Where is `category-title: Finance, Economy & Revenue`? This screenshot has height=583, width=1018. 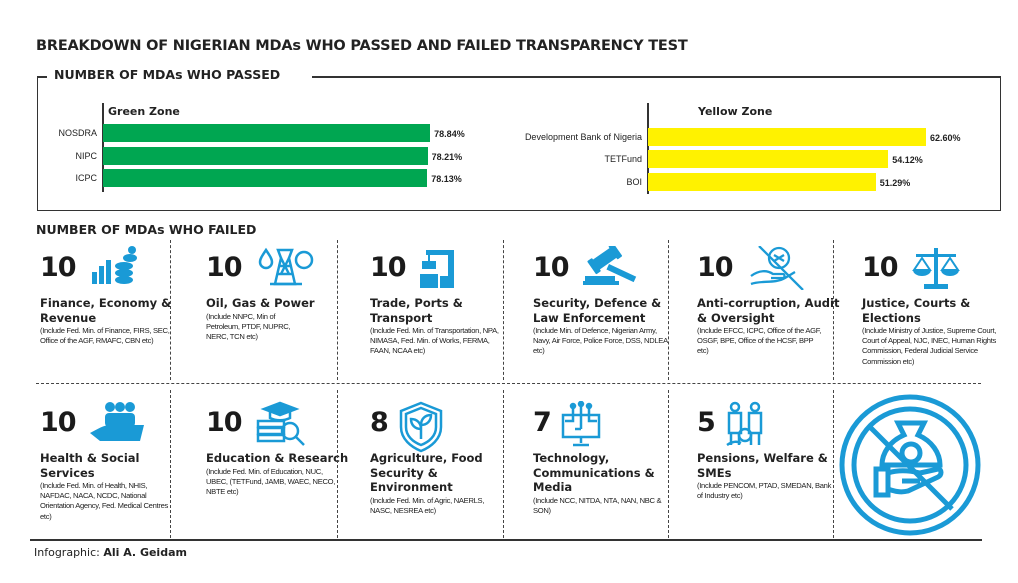 category-title: Finance, Economy & Revenue is located at coordinates (106, 310).